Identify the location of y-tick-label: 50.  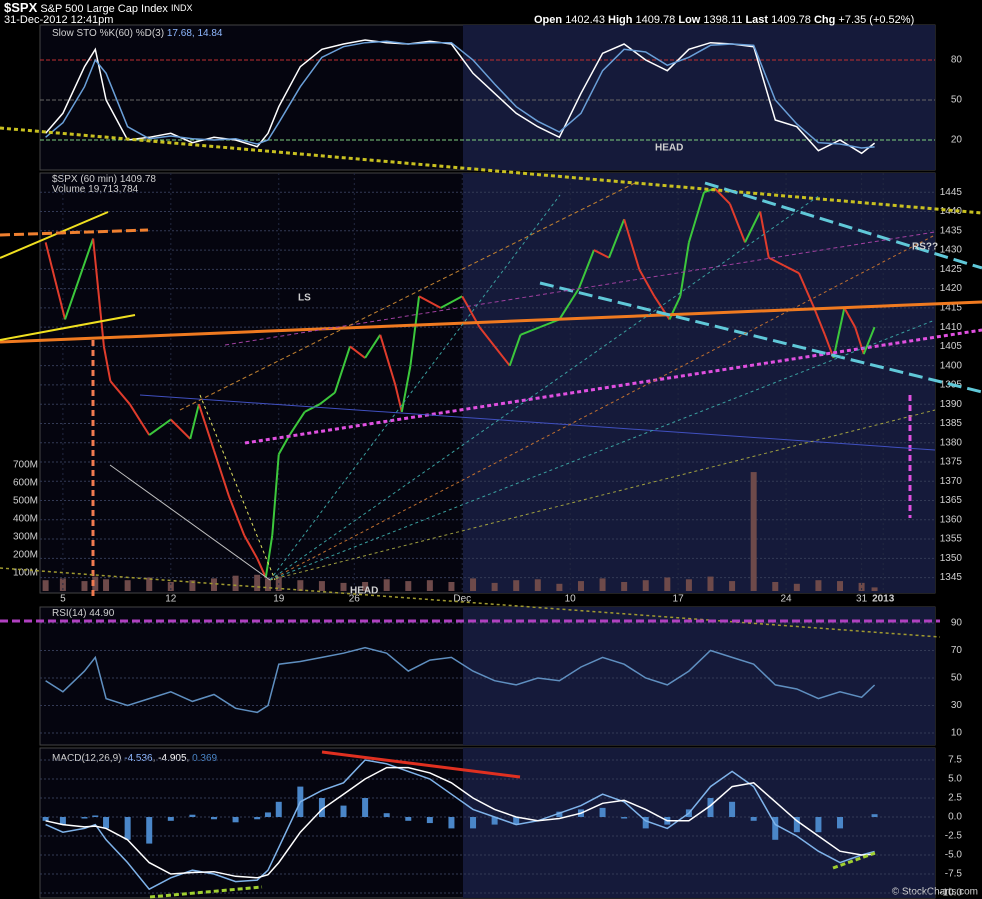
(957, 678).